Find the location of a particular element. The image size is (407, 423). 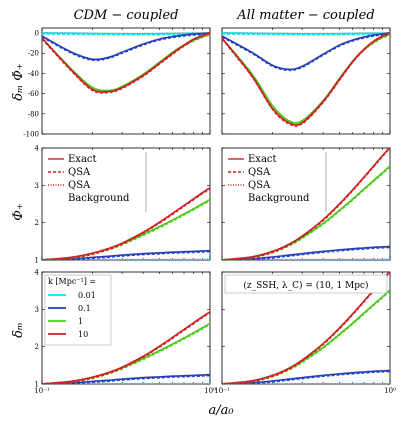

legend-k-label-3: 10 is located at coordinates (83, 334).